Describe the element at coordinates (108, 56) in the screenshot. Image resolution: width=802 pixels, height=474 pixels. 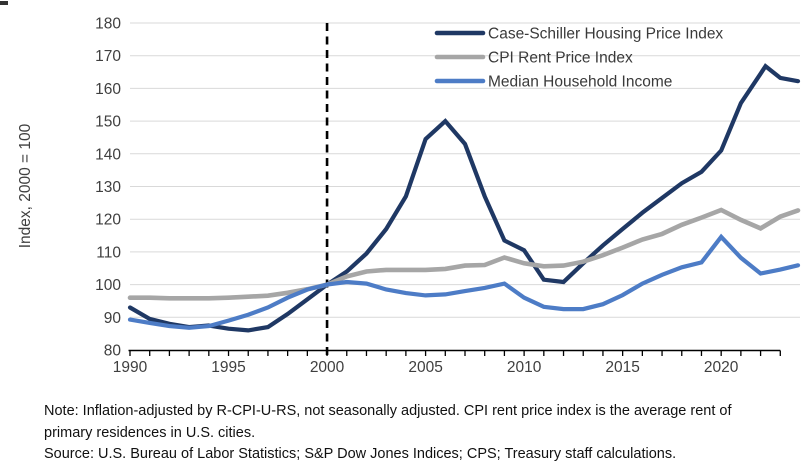
I see `y-tick-label: 170` at that location.